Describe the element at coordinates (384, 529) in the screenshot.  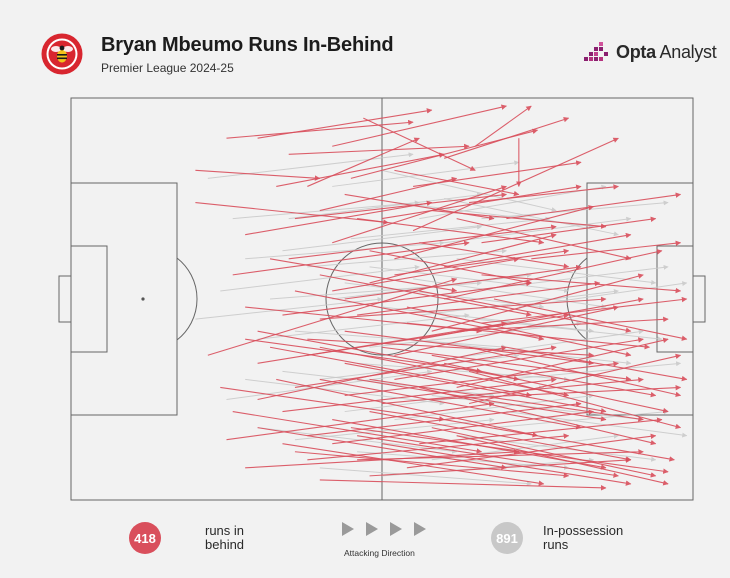
I see `play-arrows-icon` at that location.